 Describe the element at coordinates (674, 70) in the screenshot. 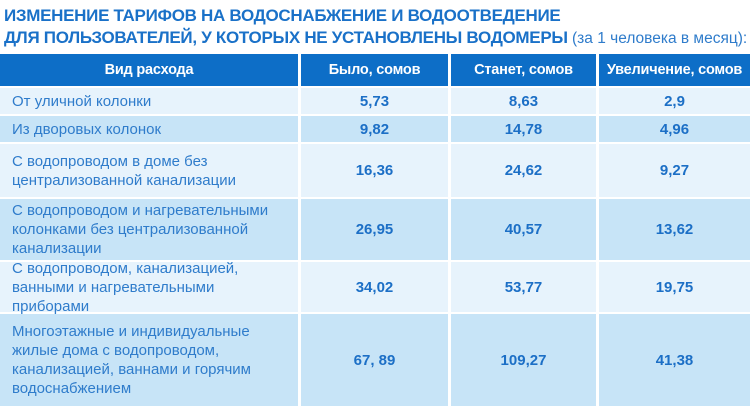

I see `header-cell-increase: Увеличение, сомов` at that location.